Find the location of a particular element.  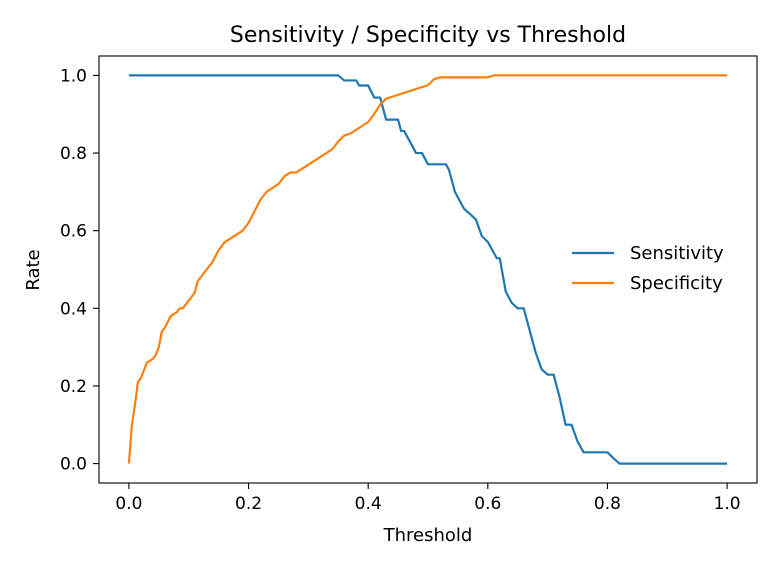

x-axis-label: Threshold is located at coordinates (428, 535).